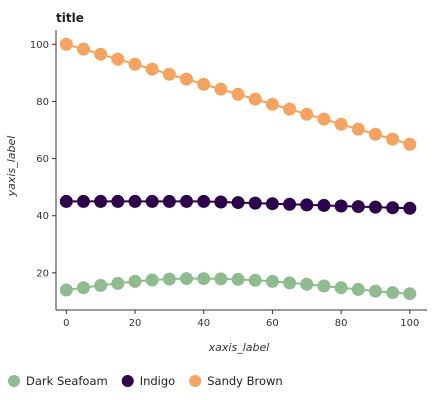  Describe the element at coordinates (203, 323) in the screenshot. I see `x-tick-label: 40` at that location.